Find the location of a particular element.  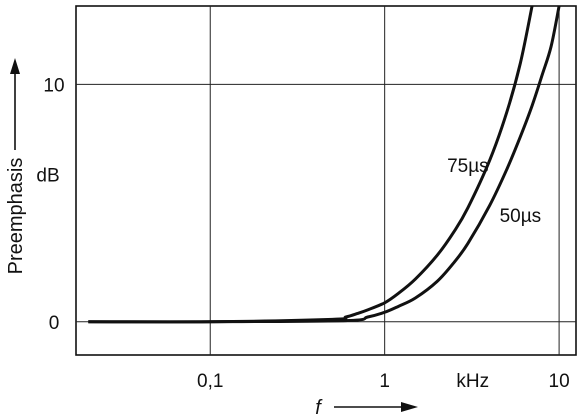

x-axis-title: f is located at coordinates (319, 408).